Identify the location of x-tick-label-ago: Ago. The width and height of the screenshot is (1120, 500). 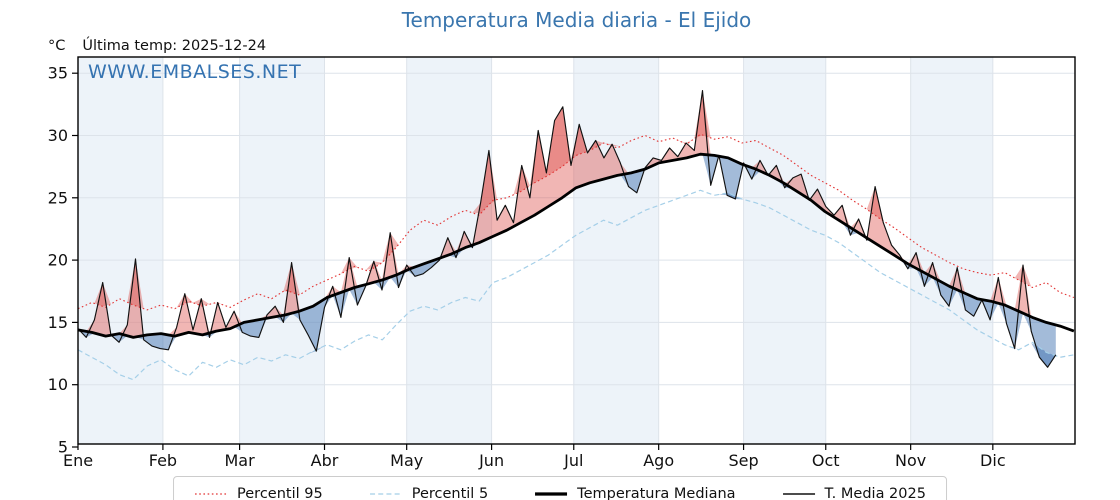
(658, 460).